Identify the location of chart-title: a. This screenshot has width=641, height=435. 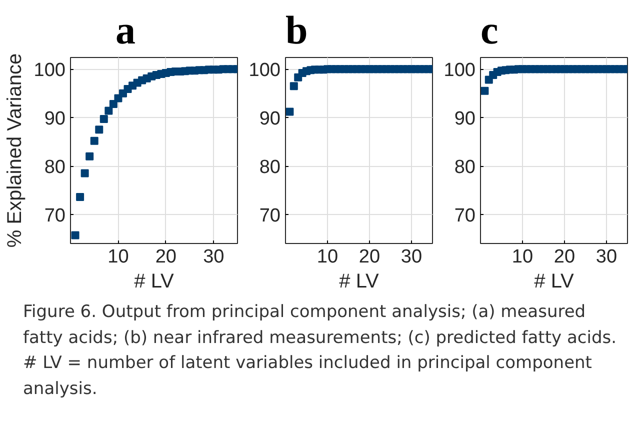
(126, 30).